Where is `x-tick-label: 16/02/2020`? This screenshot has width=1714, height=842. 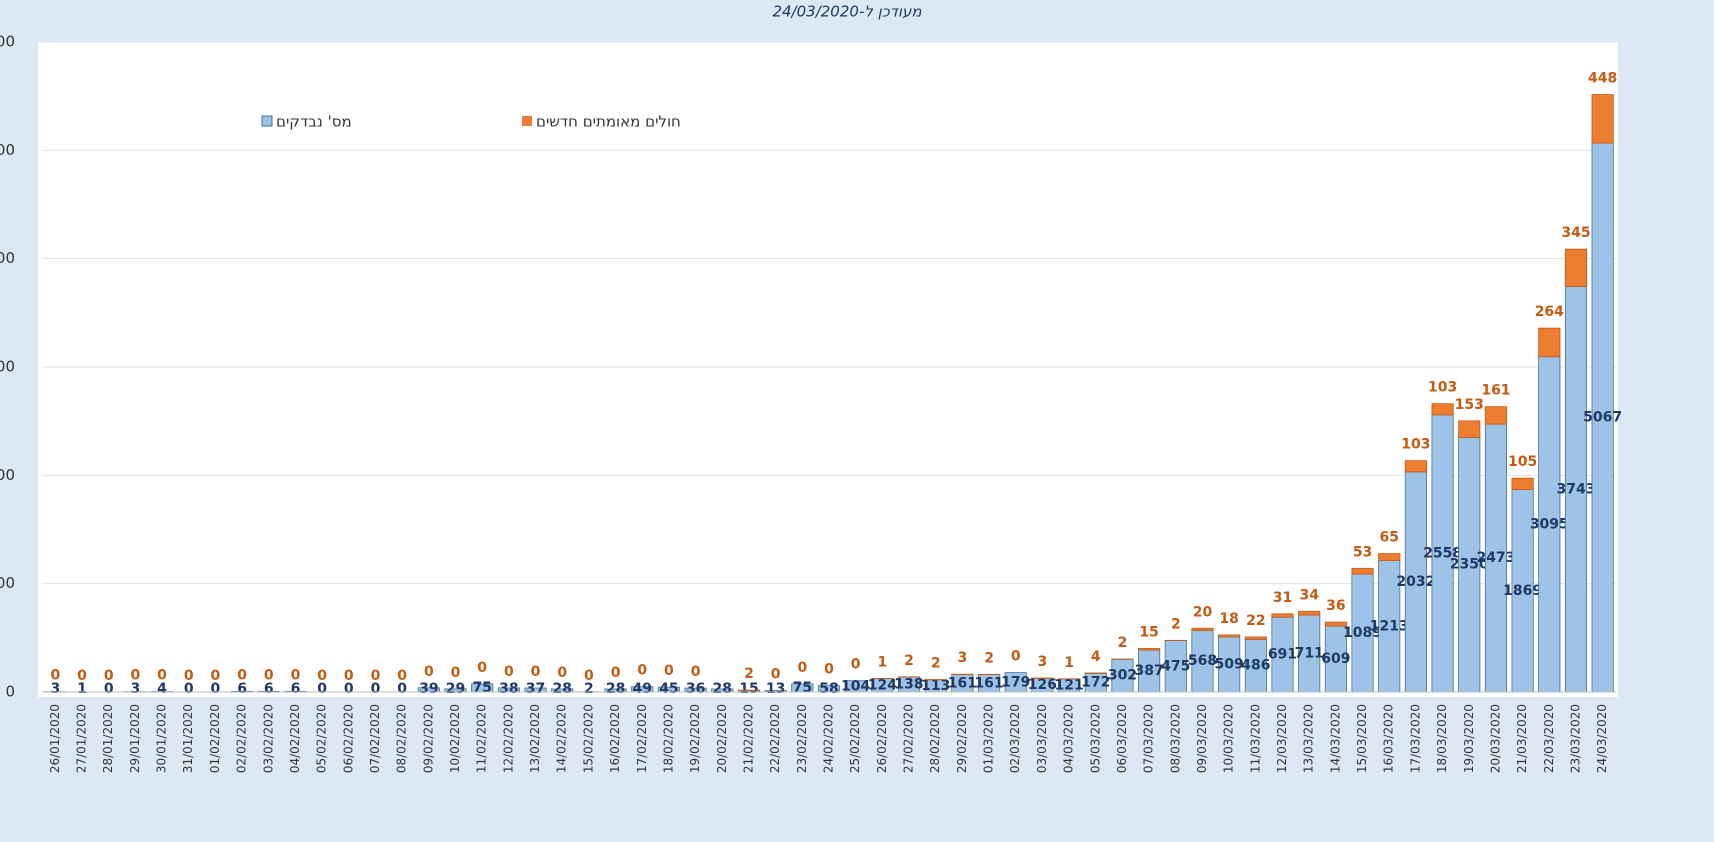
x-tick-label: 16/02/2020 is located at coordinates (615, 738).